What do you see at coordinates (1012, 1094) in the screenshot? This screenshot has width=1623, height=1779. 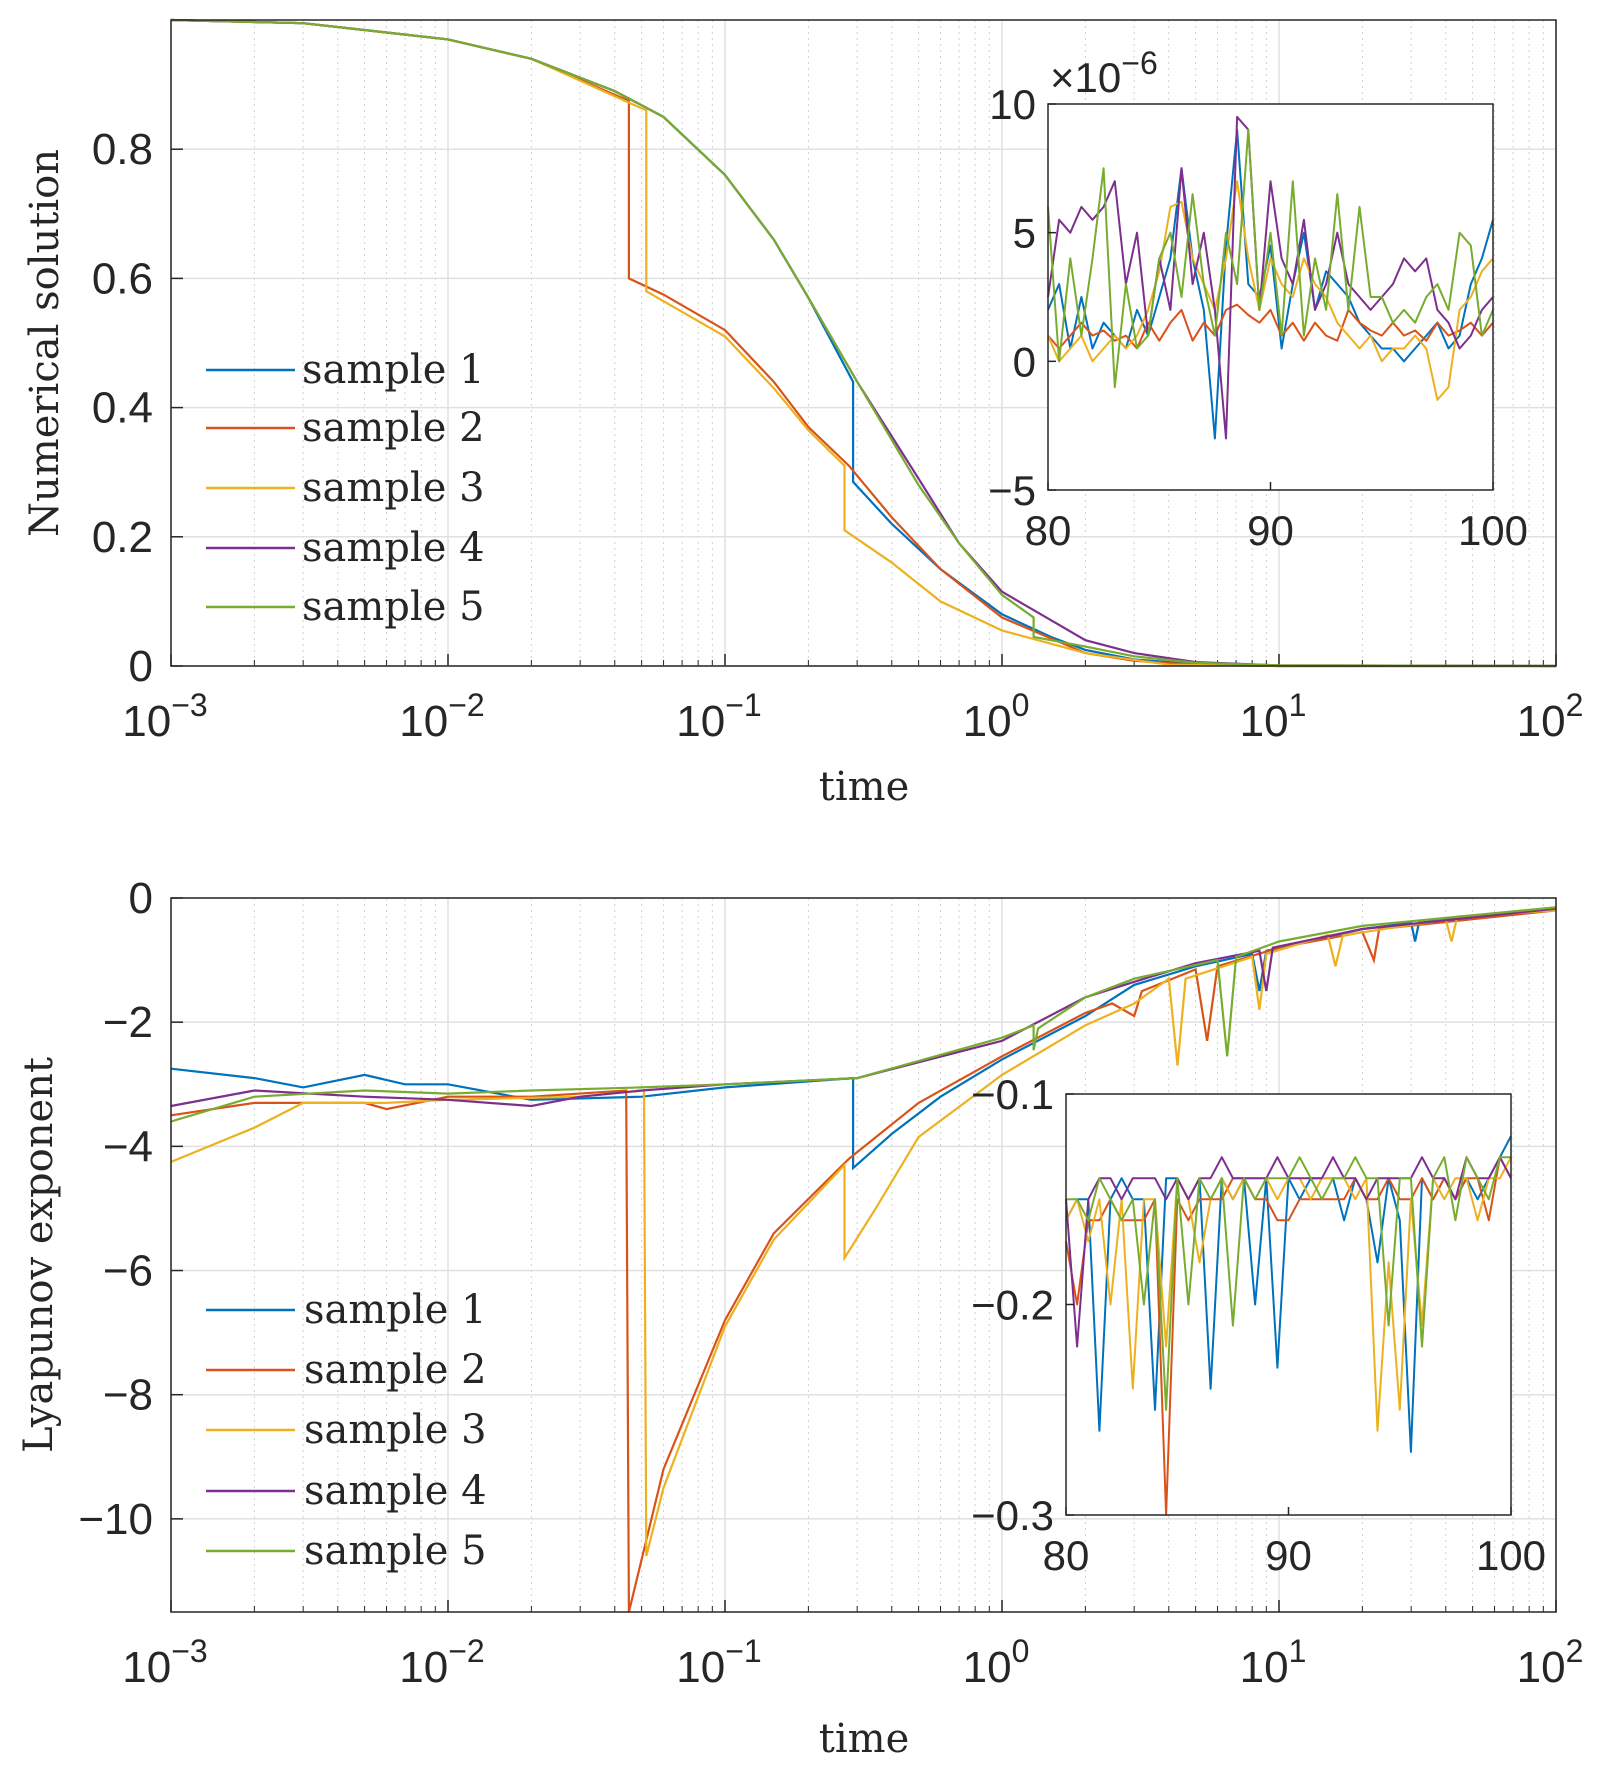 I see `inset-y-tick-label: −0.1` at bounding box center [1012, 1094].